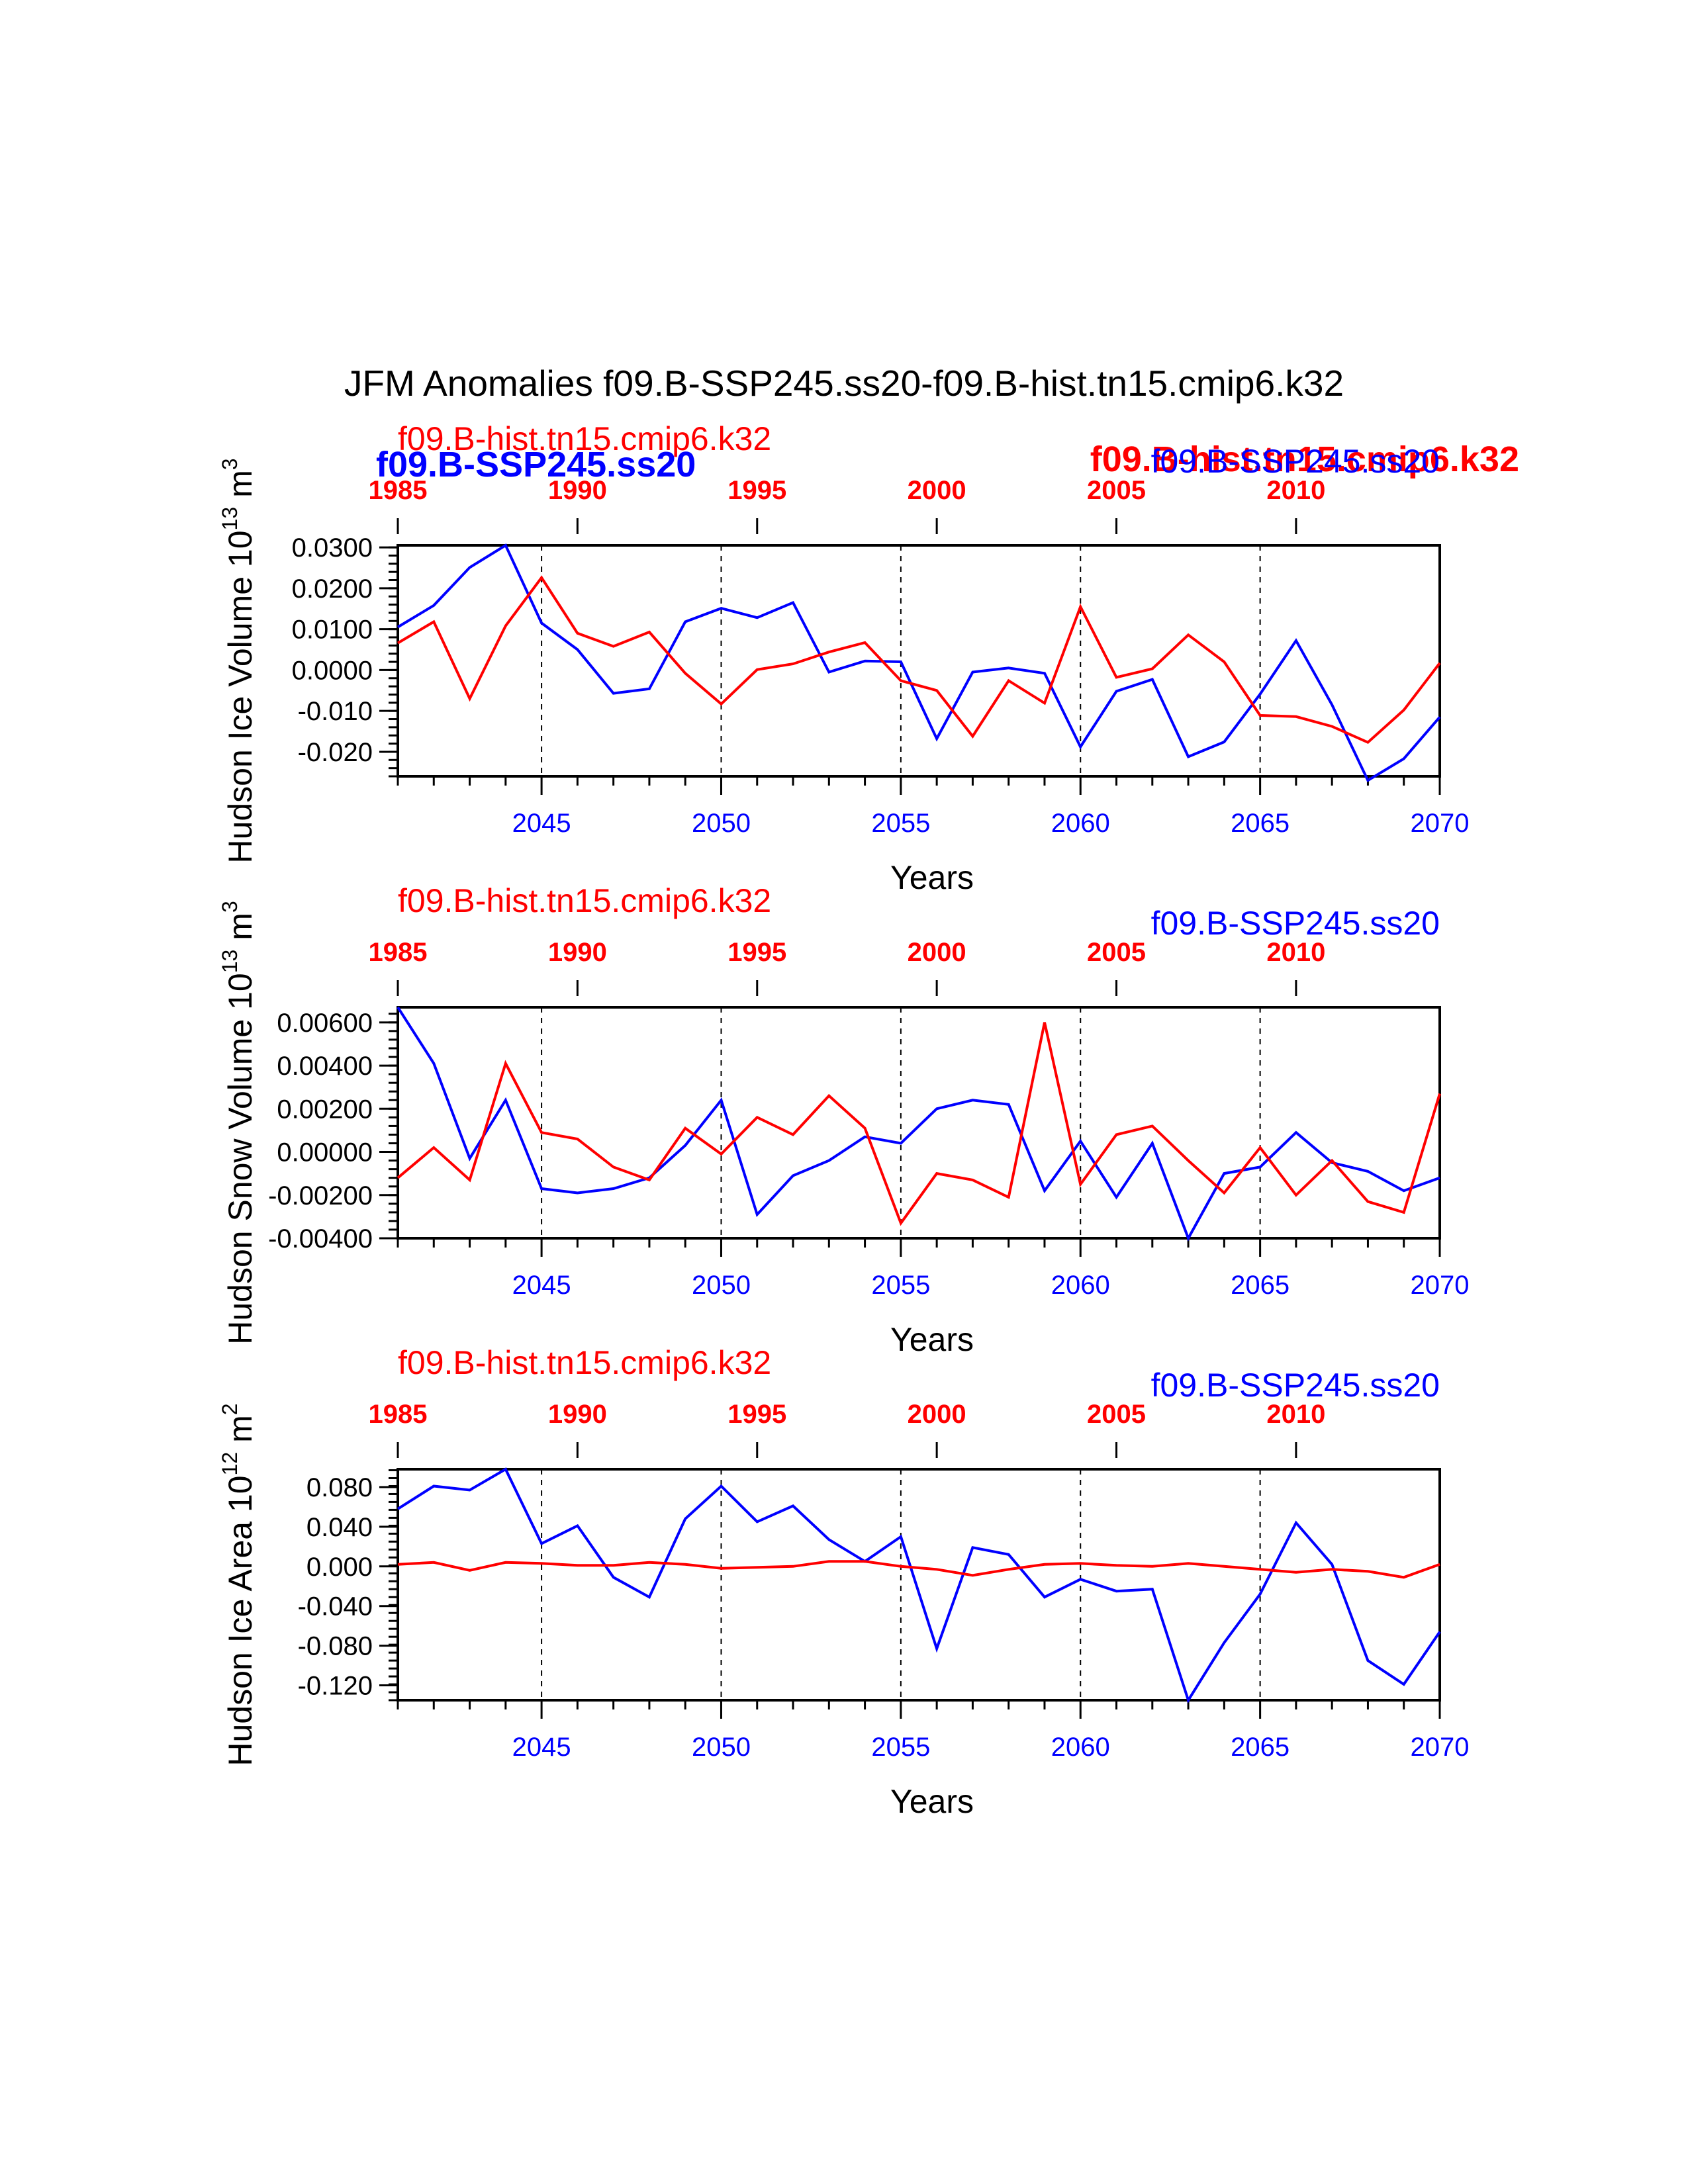 The image size is (1688, 2184). What do you see at coordinates (325, 1066) in the screenshot?
I see `y-tick-label: 0.00400` at bounding box center [325, 1066].